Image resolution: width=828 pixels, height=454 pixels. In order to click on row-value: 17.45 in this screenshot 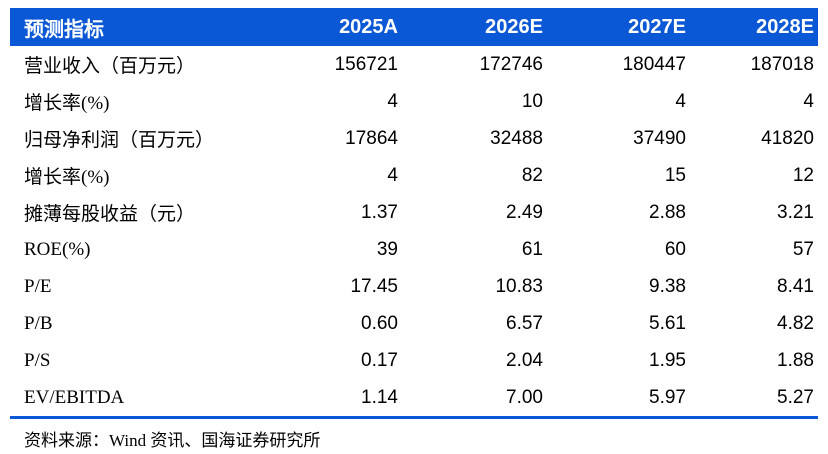, I will do `click(332, 286)`.